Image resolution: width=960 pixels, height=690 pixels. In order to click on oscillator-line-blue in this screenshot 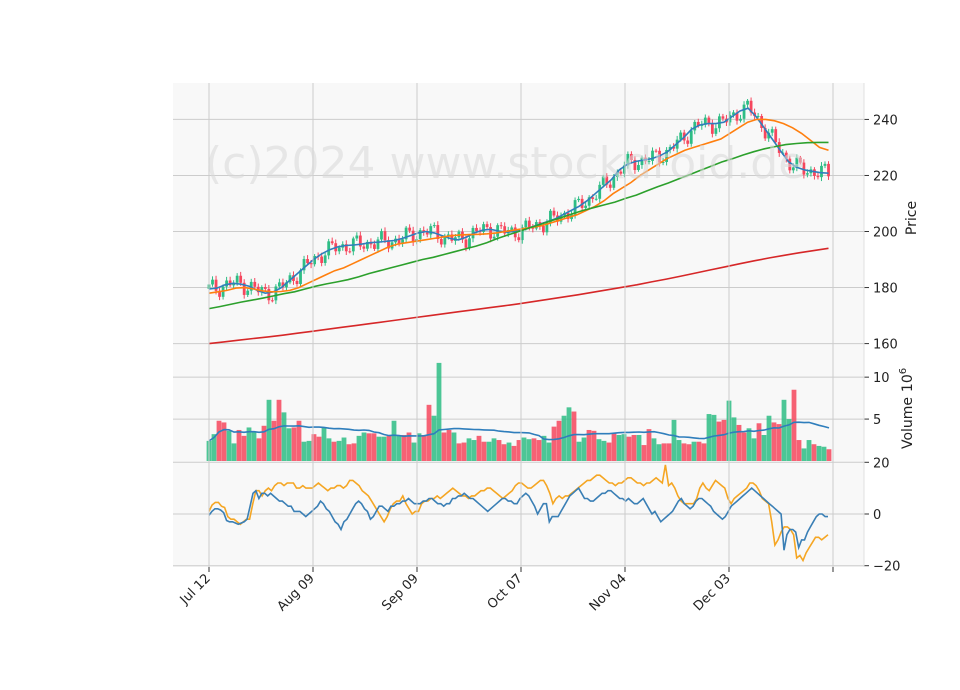, I will do `click(518, 518)`.